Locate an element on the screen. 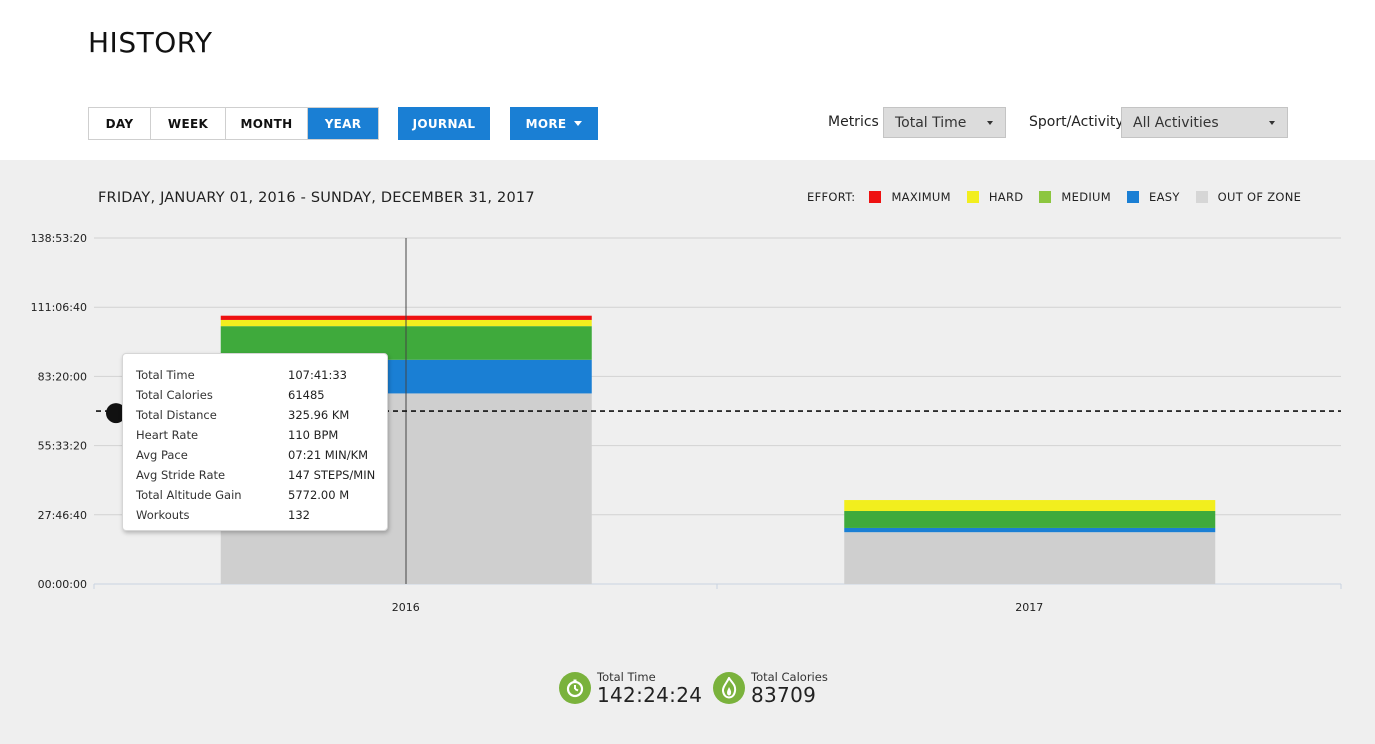 The height and width of the screenshot is (744, 1375). tooltip-label: Total Distance is located at coordinates (176, 415).